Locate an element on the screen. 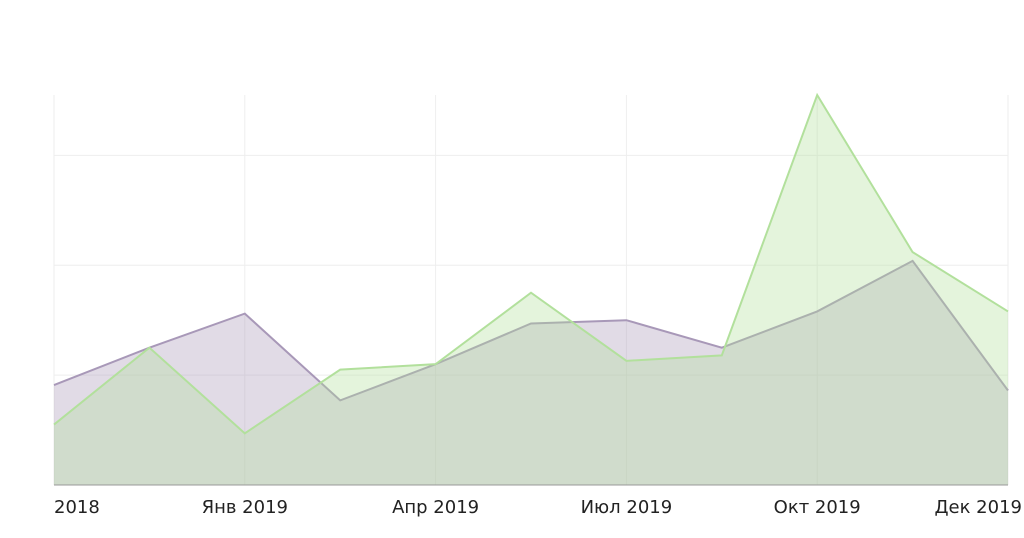  x-tick-label: Дек 2019 is located at coordinates (978, 507).